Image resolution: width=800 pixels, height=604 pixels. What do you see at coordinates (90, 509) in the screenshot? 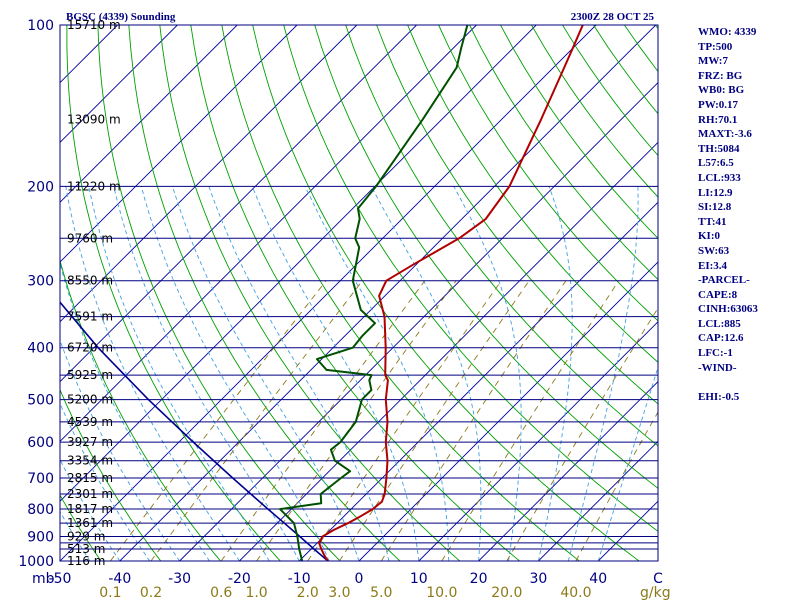
I see `height-label: 1817 m` at bounding box center [90, 509].